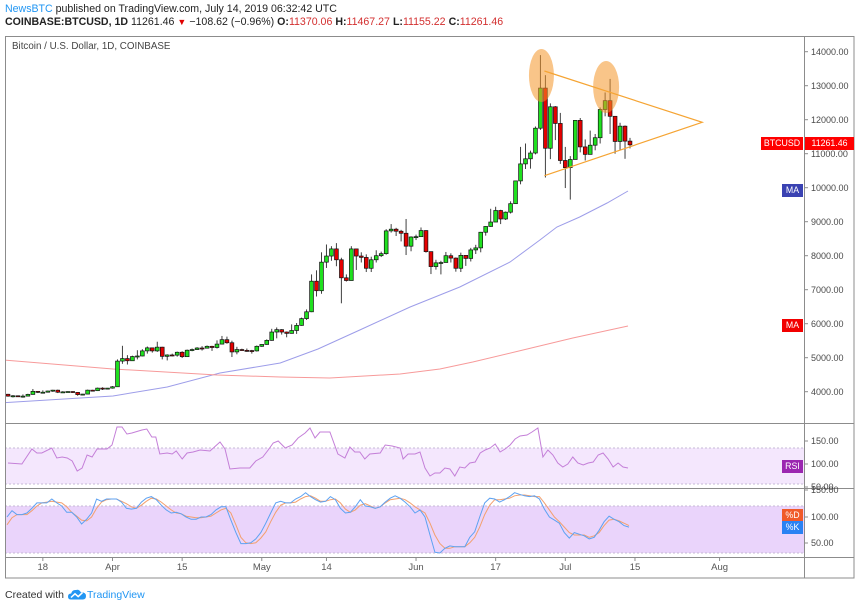 The image size is (860, 608). I want to click on author-link: NewsBTC, so click(29, 9).